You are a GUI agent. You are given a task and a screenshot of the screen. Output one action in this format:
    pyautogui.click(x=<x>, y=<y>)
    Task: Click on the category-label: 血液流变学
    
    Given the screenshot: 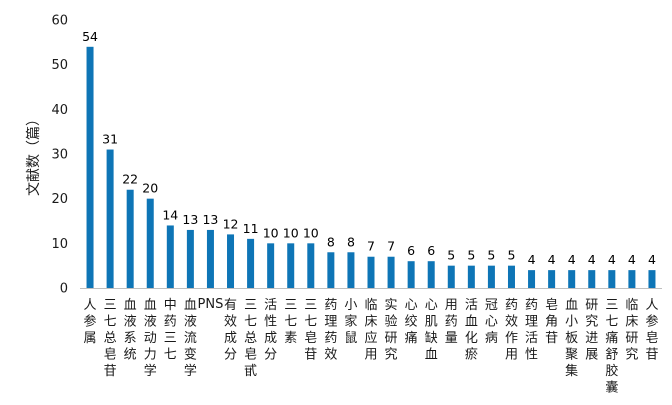 What is the action you would take?
    pyautogui.click(x=190, y=338)
    